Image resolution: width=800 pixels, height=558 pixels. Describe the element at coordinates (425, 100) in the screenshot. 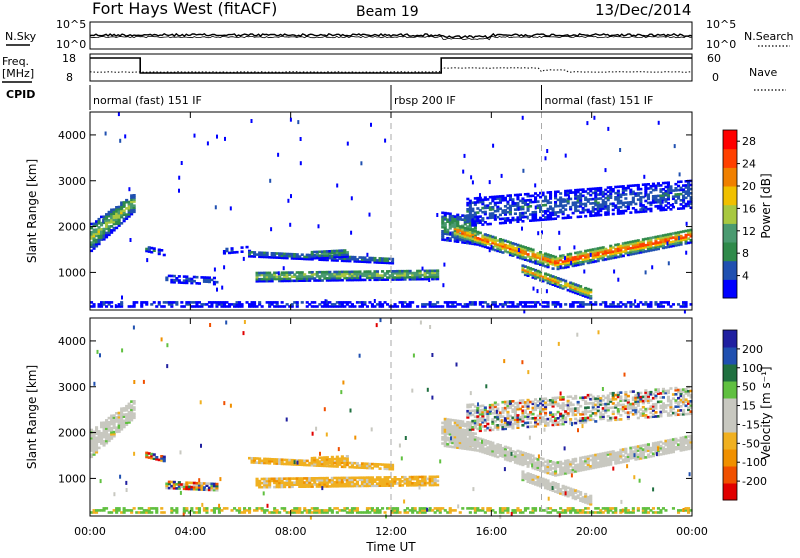

I see `cpid-segment-label: rbsp 200 IF` at that location.